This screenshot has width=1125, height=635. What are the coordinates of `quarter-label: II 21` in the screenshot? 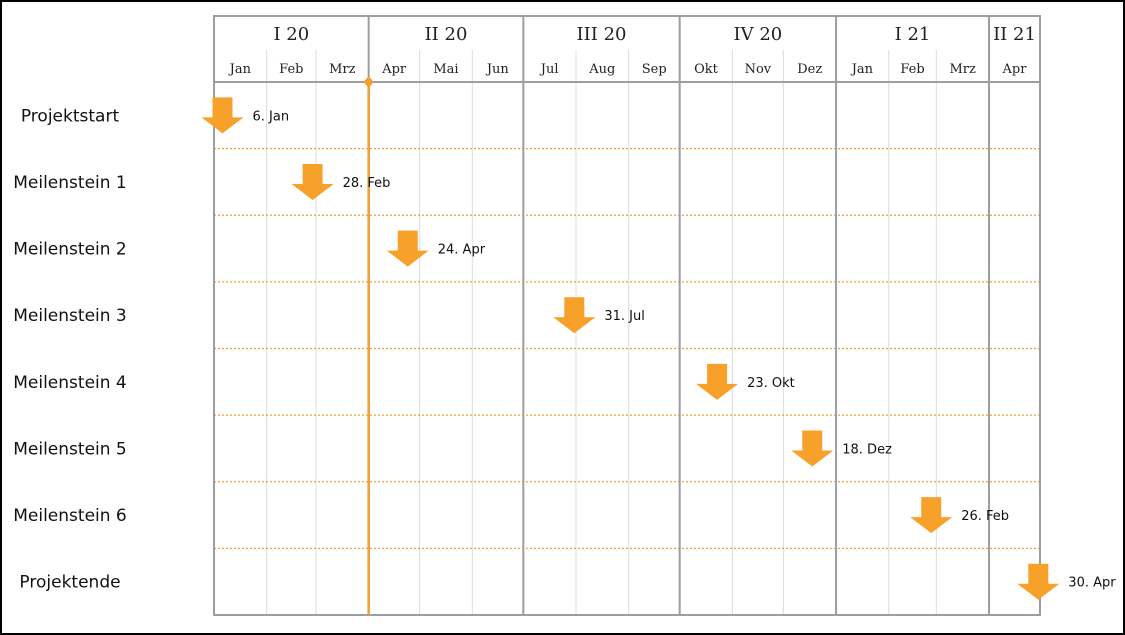 It's located at (1014, 34).